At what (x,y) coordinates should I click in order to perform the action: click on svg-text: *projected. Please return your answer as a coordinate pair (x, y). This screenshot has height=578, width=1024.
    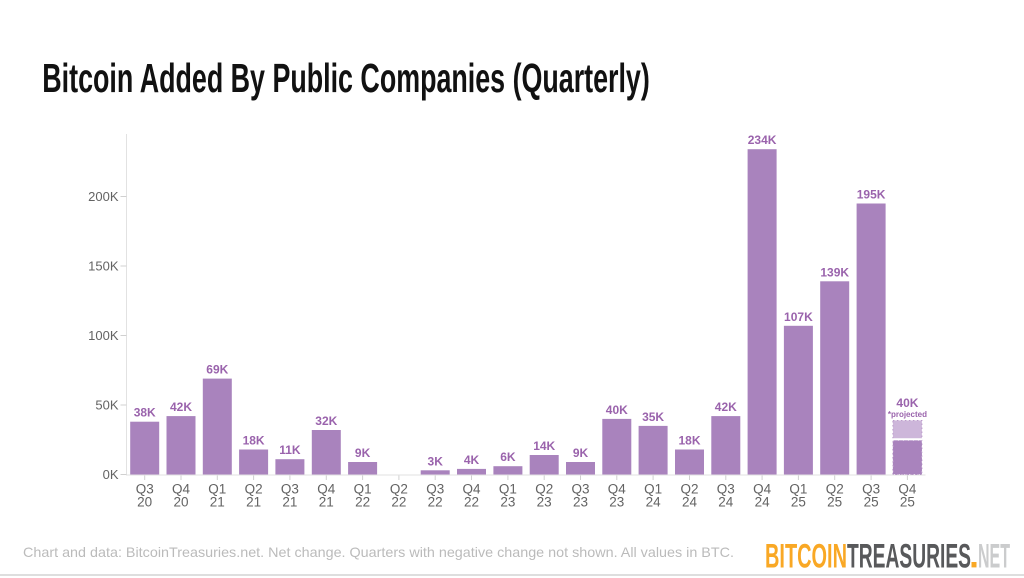
    Looking at the image, I should click on (907, 414).